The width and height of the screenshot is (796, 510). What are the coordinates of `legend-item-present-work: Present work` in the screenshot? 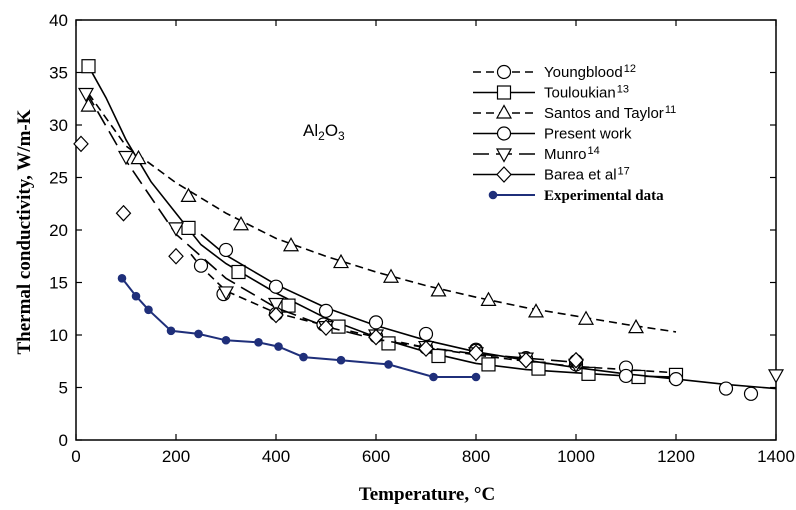 It's located at (552, 134).